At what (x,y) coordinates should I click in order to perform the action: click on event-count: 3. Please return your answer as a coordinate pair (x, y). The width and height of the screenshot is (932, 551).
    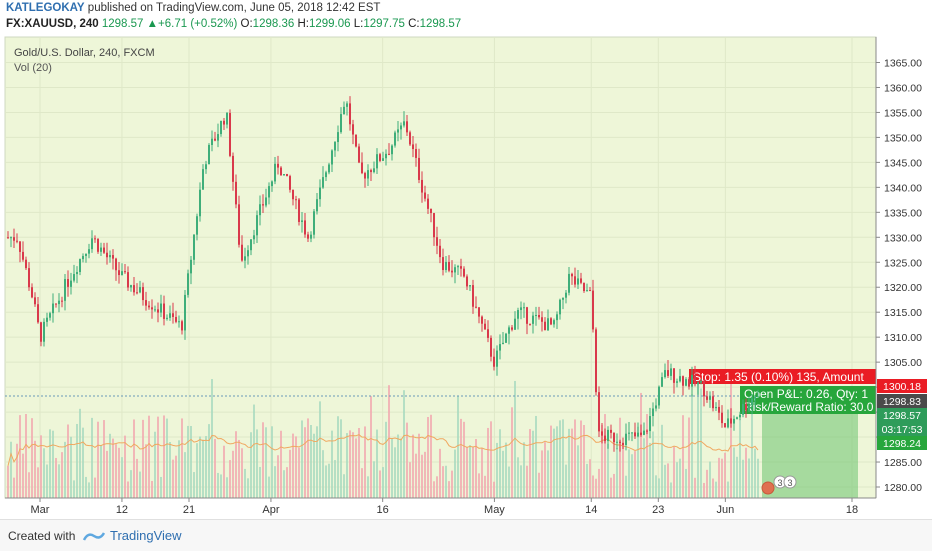
    Looking at the image, I should click on (779, 483).